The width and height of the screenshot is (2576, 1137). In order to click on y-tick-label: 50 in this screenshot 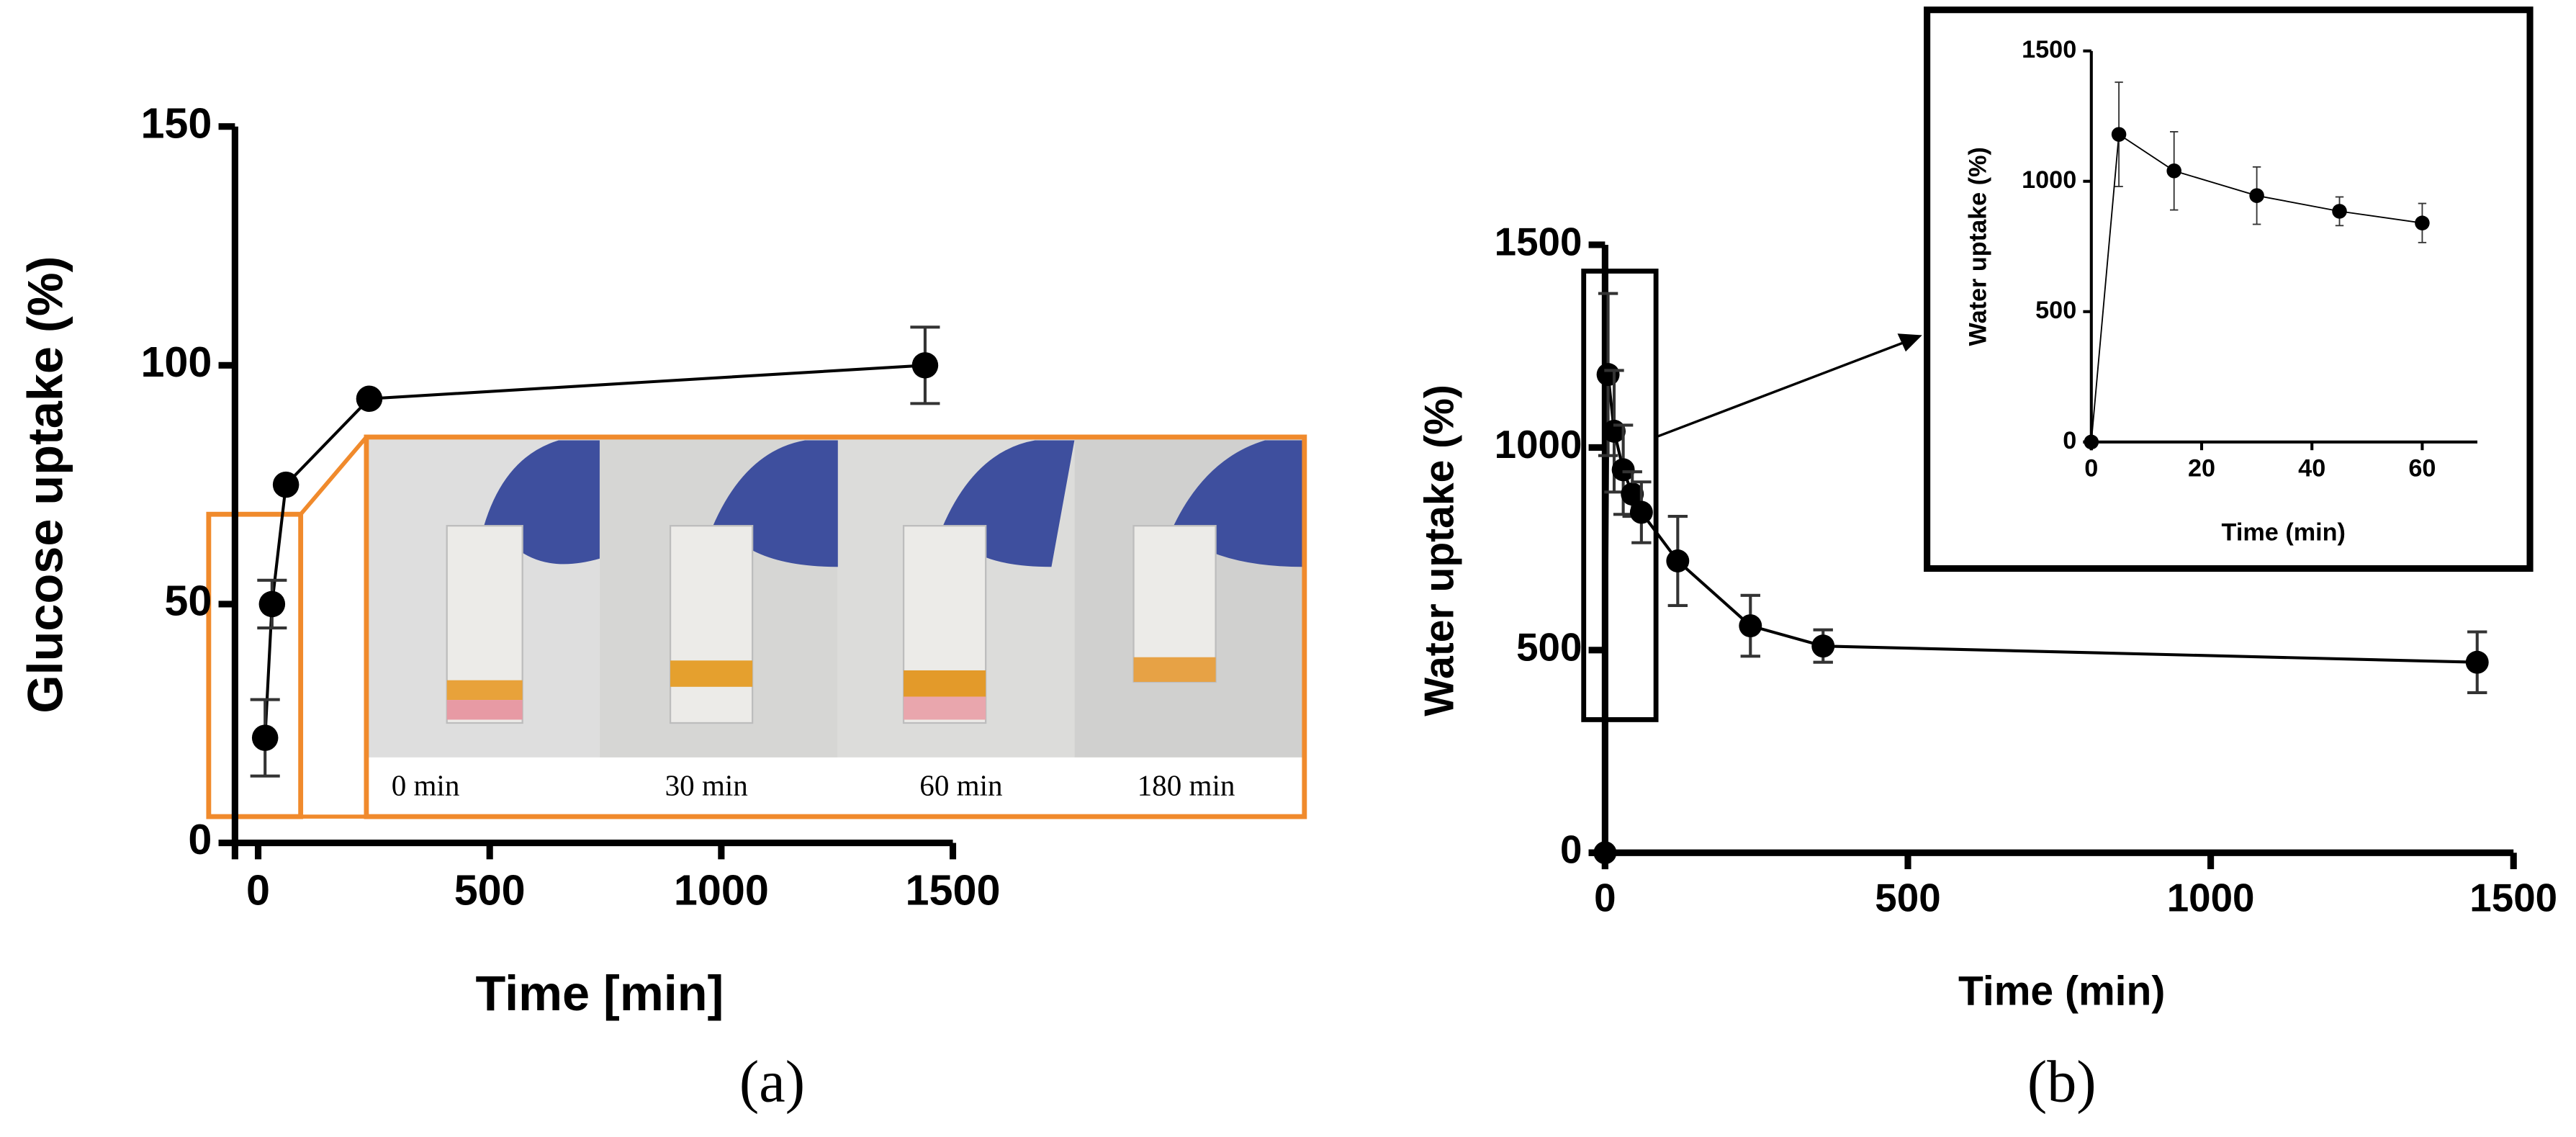, I will do `click(188, 601)`.